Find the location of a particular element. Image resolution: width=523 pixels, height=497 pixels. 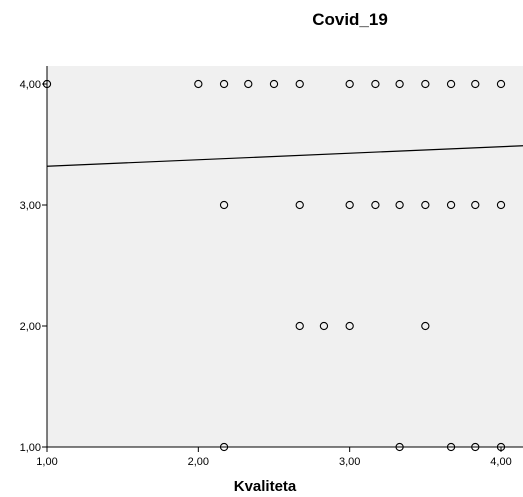

y-tick-label: 1,00 is located at coordinates (30, 448).